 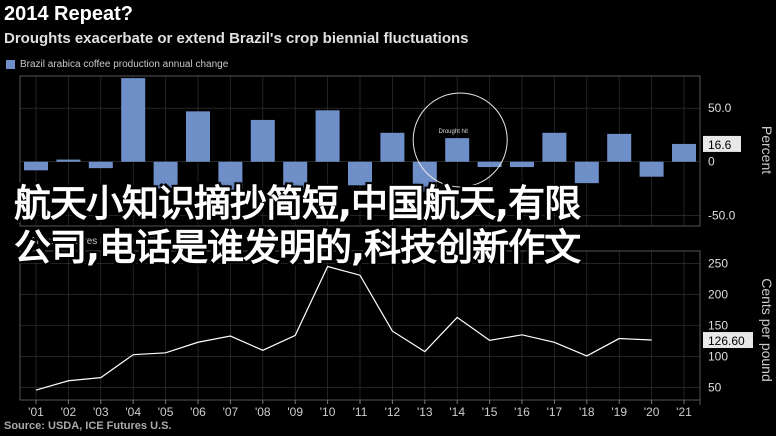 What do you see at coordinates (718, 294) in the screenshot?
I see `line-y-tick-label: 200` at bounding box center [718, 294].